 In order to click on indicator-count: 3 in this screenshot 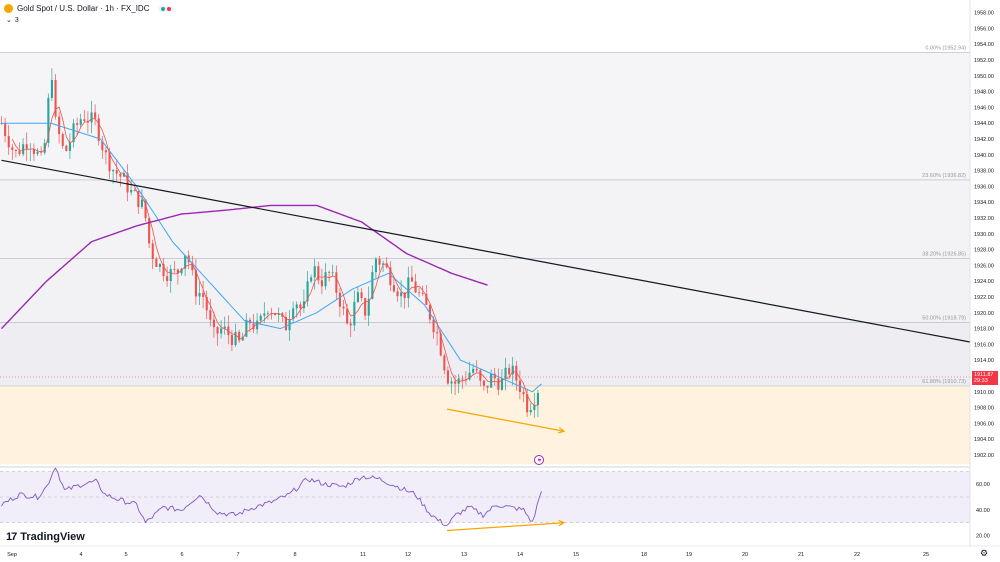, I will do `click(16, 20)`.